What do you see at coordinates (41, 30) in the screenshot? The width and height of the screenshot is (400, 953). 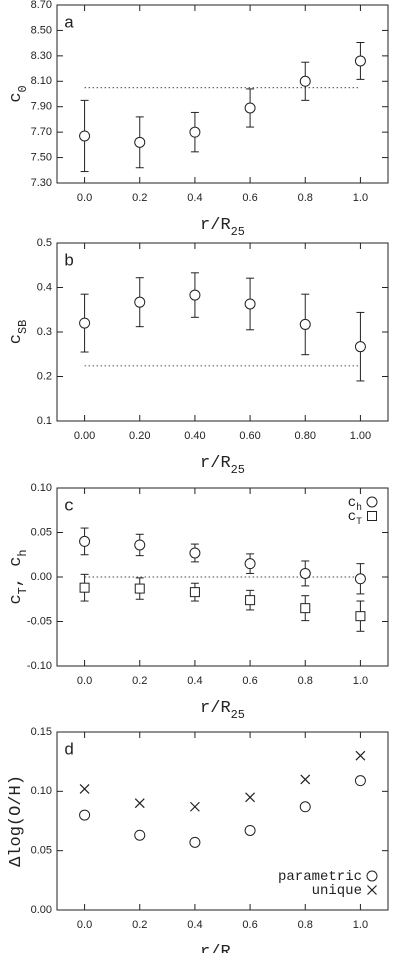 I see `y-tick-label: 8.50` at bounding box center [41, 30].